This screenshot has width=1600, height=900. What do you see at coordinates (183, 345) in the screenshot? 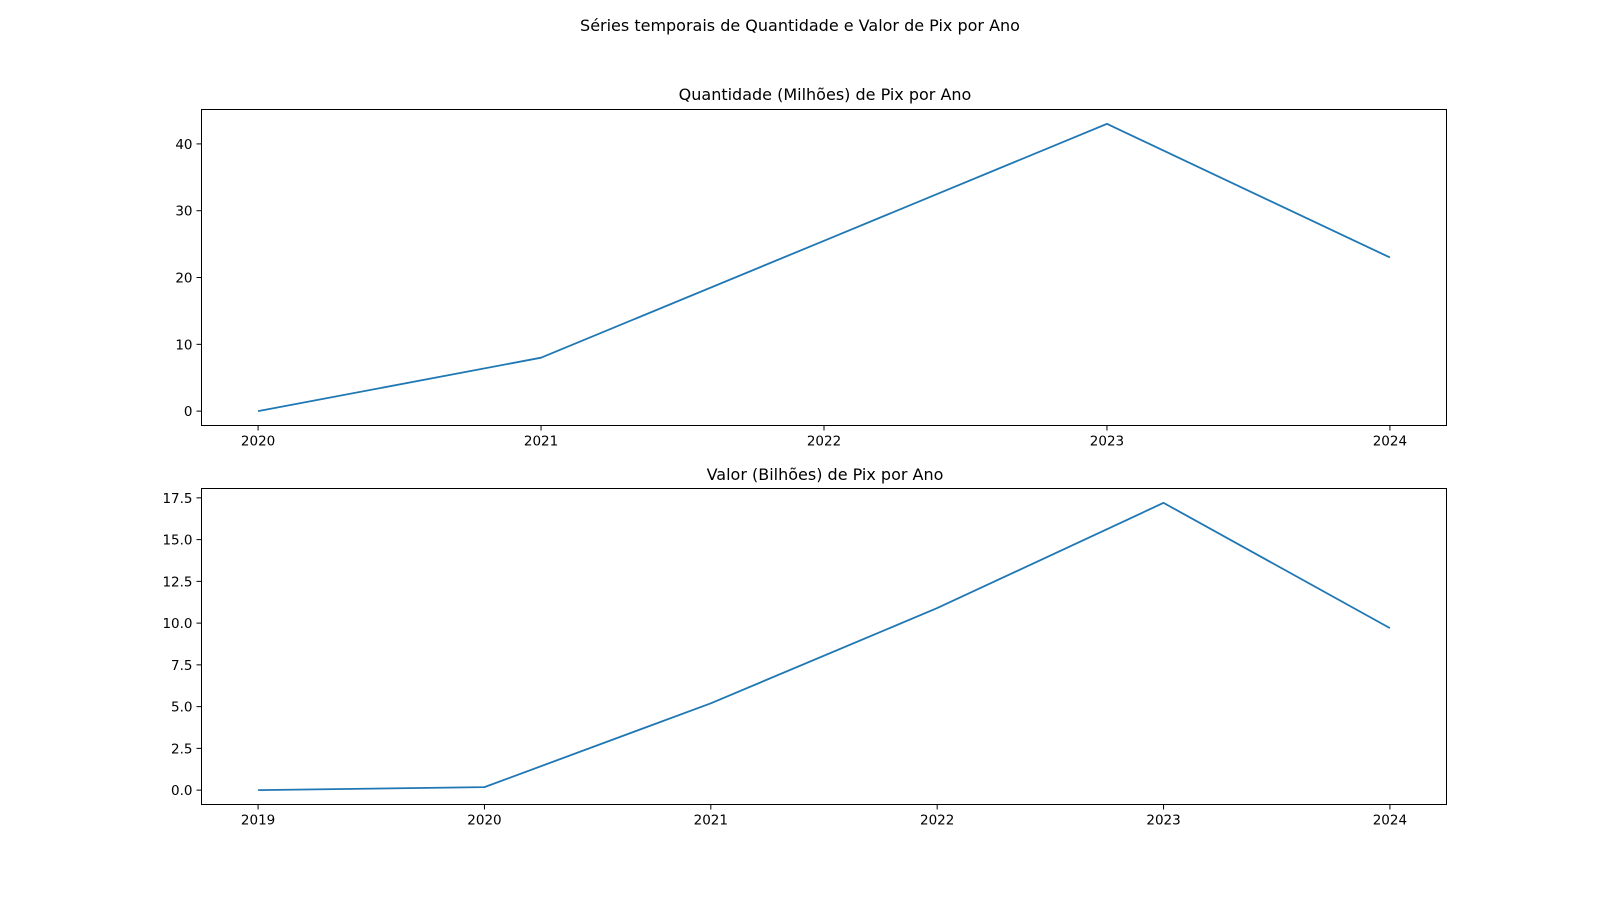
I see `y-tick-label-quantidade: 10` at bounding box center [183, 345].